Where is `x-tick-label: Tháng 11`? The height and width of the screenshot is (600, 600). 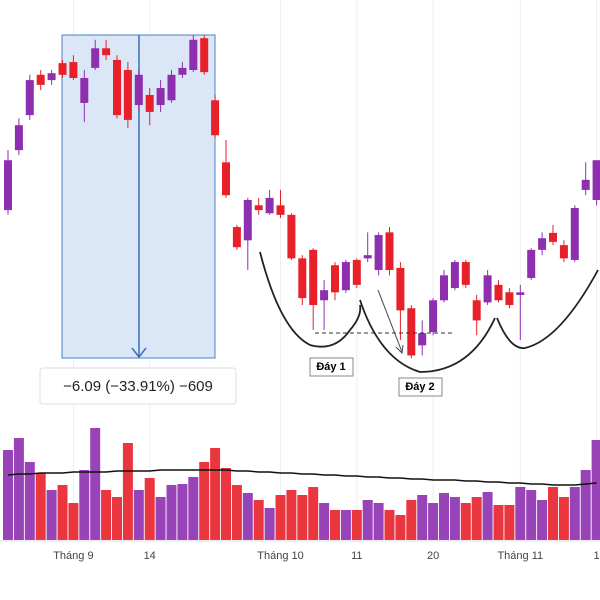 x-tick-label: Tháng 11 is located at coordinates (520, 556).